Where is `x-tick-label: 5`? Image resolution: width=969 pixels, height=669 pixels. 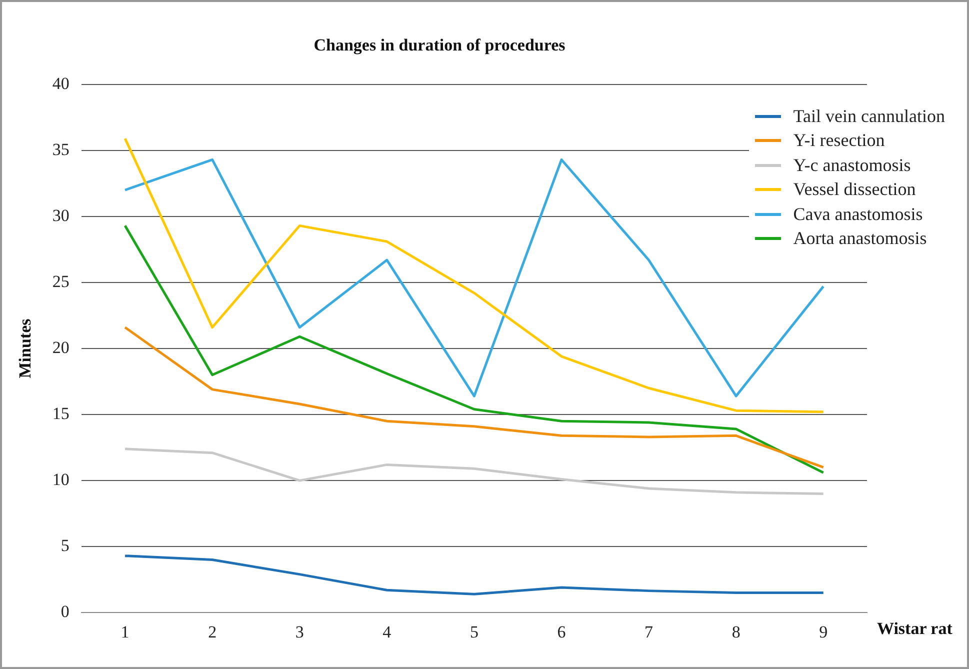 x-tick-label: 5 is located at coordinates (474, 632).